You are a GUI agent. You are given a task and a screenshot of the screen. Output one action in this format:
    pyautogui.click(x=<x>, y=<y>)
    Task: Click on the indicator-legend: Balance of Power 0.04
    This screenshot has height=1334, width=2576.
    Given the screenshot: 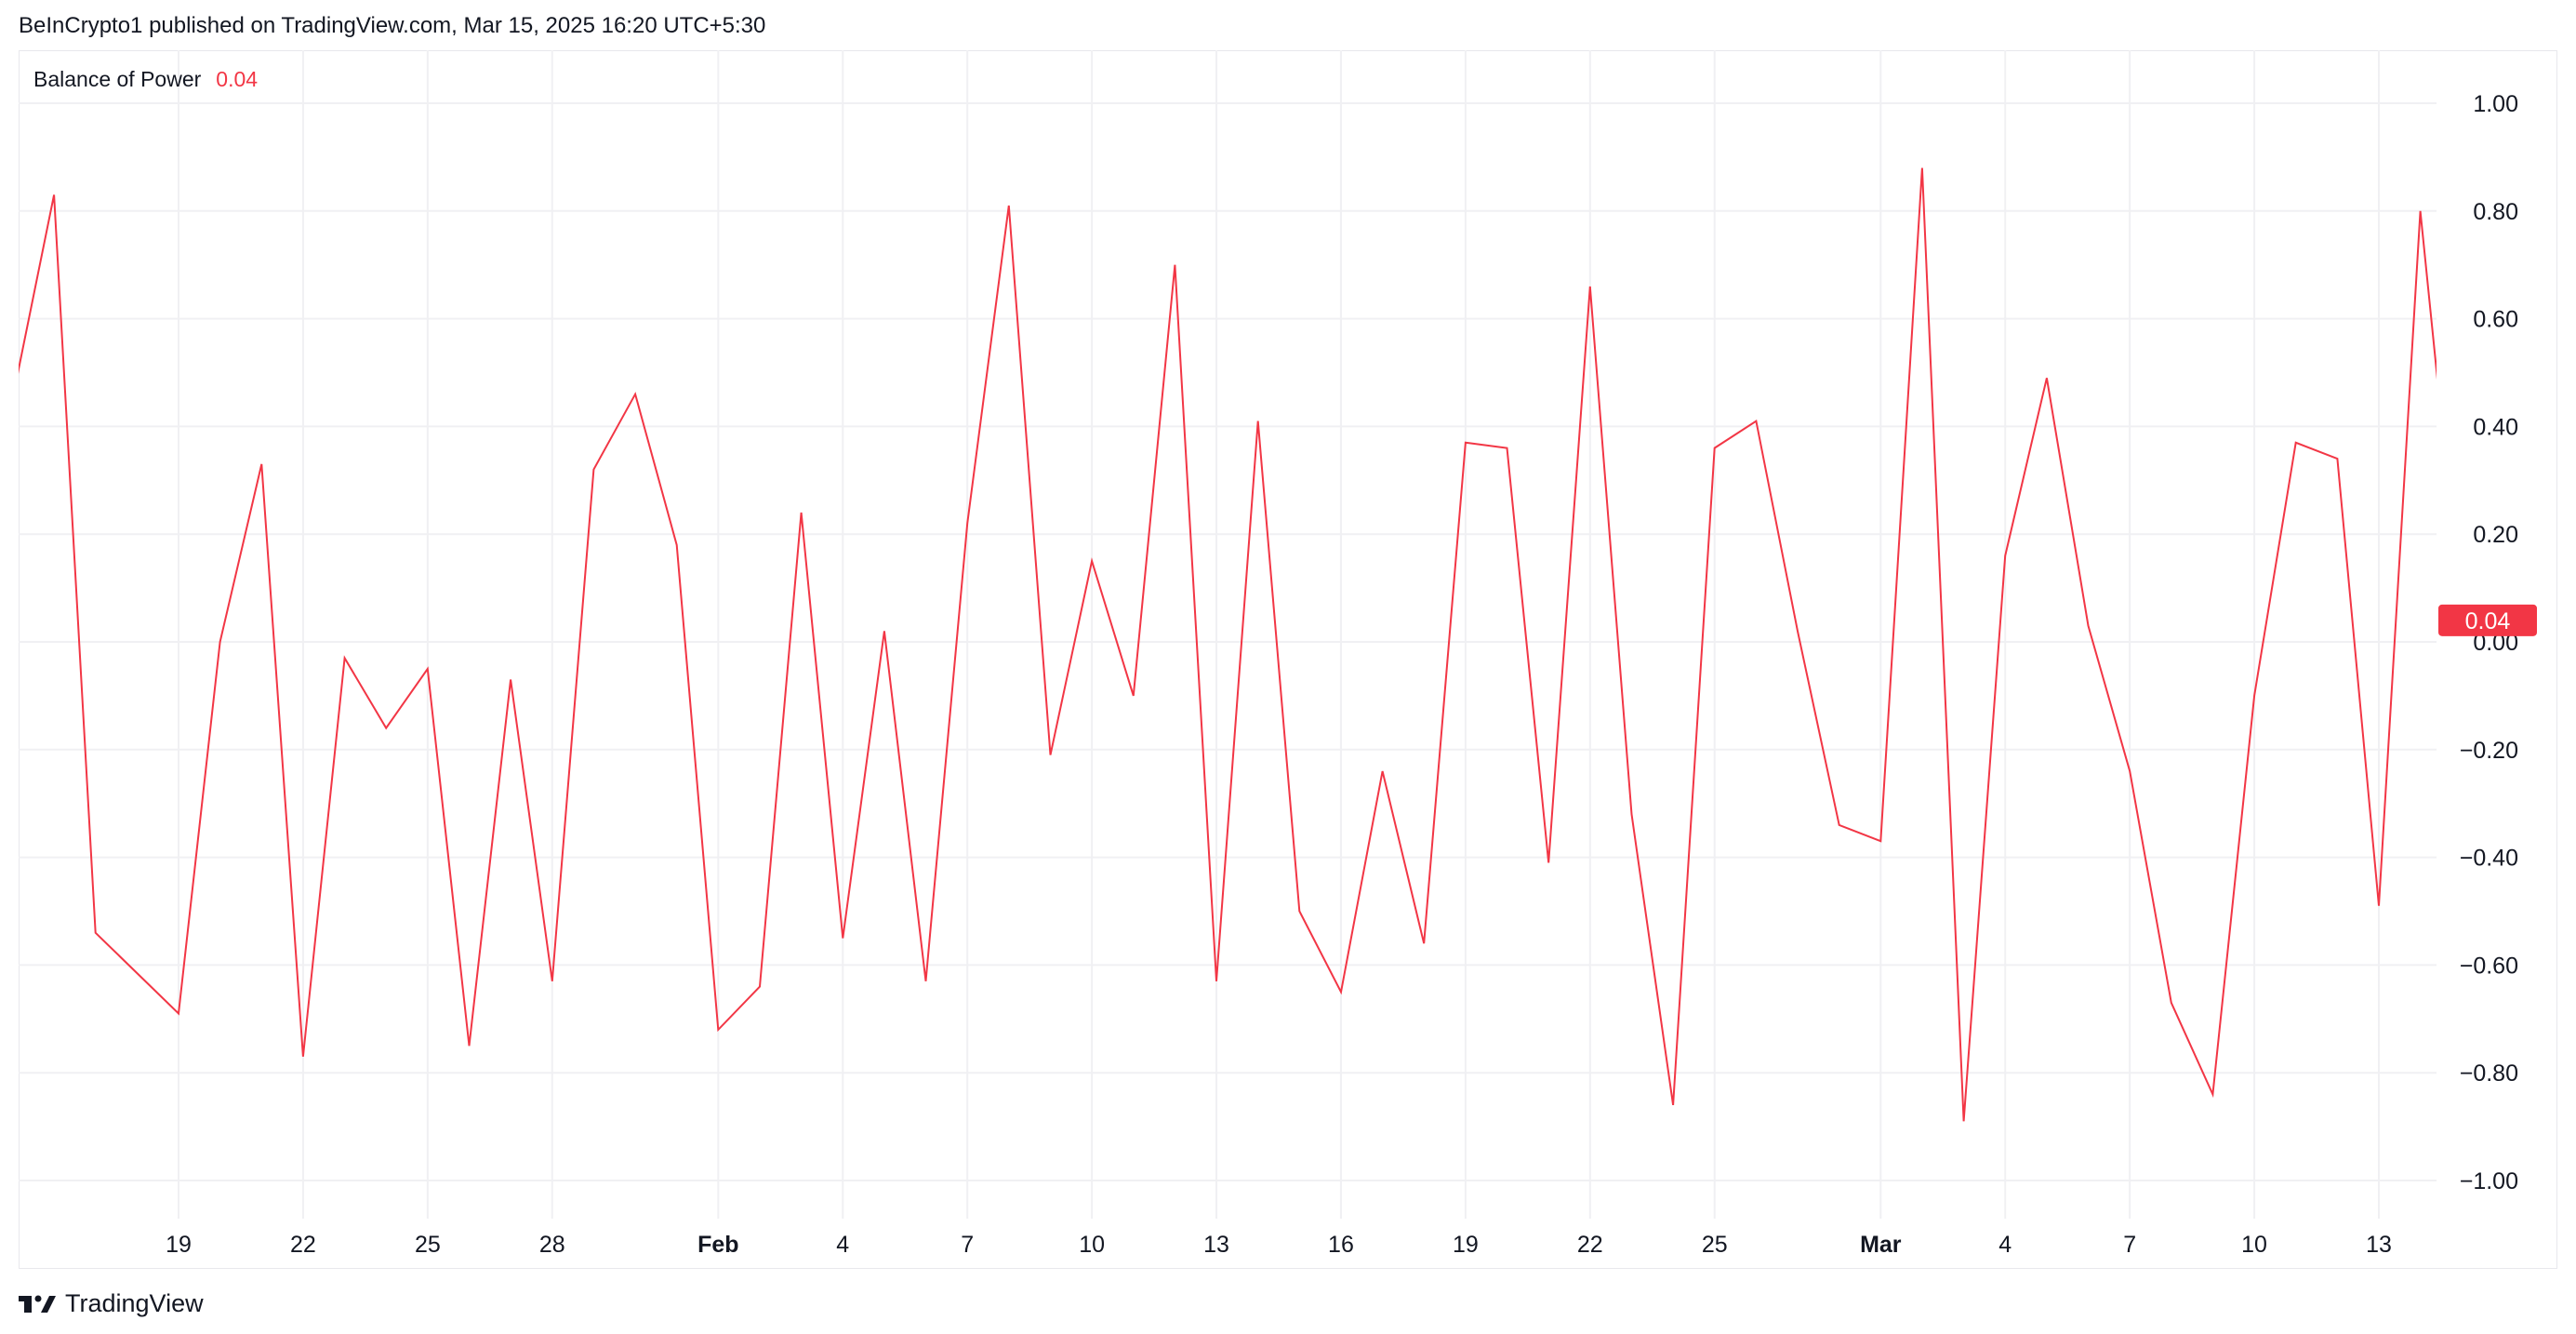 What is the action you would take?
    pyautogui.click(x=145, y=79)
    